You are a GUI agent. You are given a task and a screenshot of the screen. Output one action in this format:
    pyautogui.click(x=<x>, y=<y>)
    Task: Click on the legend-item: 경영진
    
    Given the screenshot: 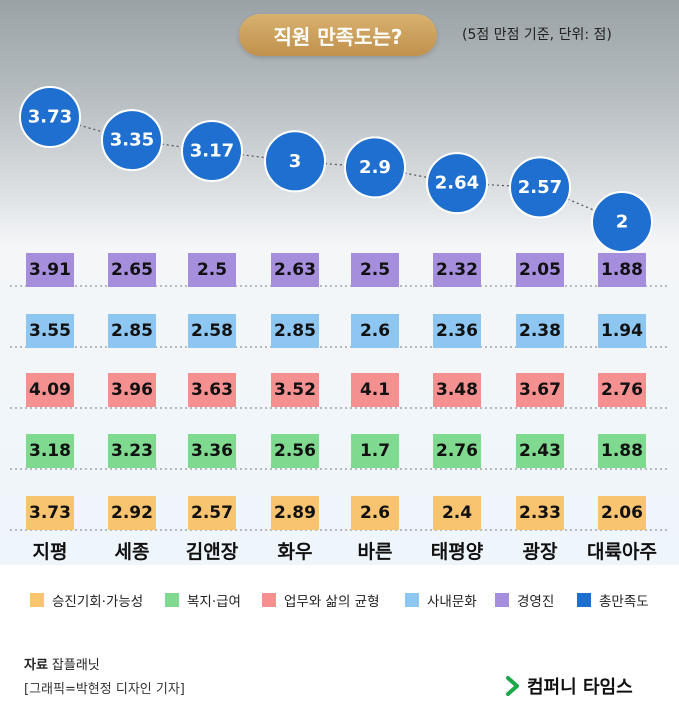 What is the action you would take?
    pyautogui.click(x=524, y=600)
    